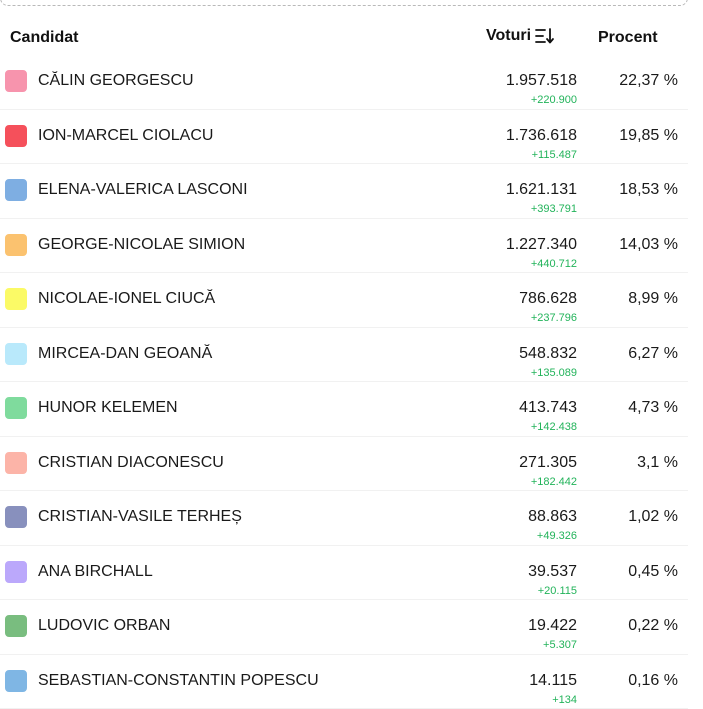 This screenshot has height=709, width=703. I want to click on candidate-votes-delta: +393.791, so click(554, 209).